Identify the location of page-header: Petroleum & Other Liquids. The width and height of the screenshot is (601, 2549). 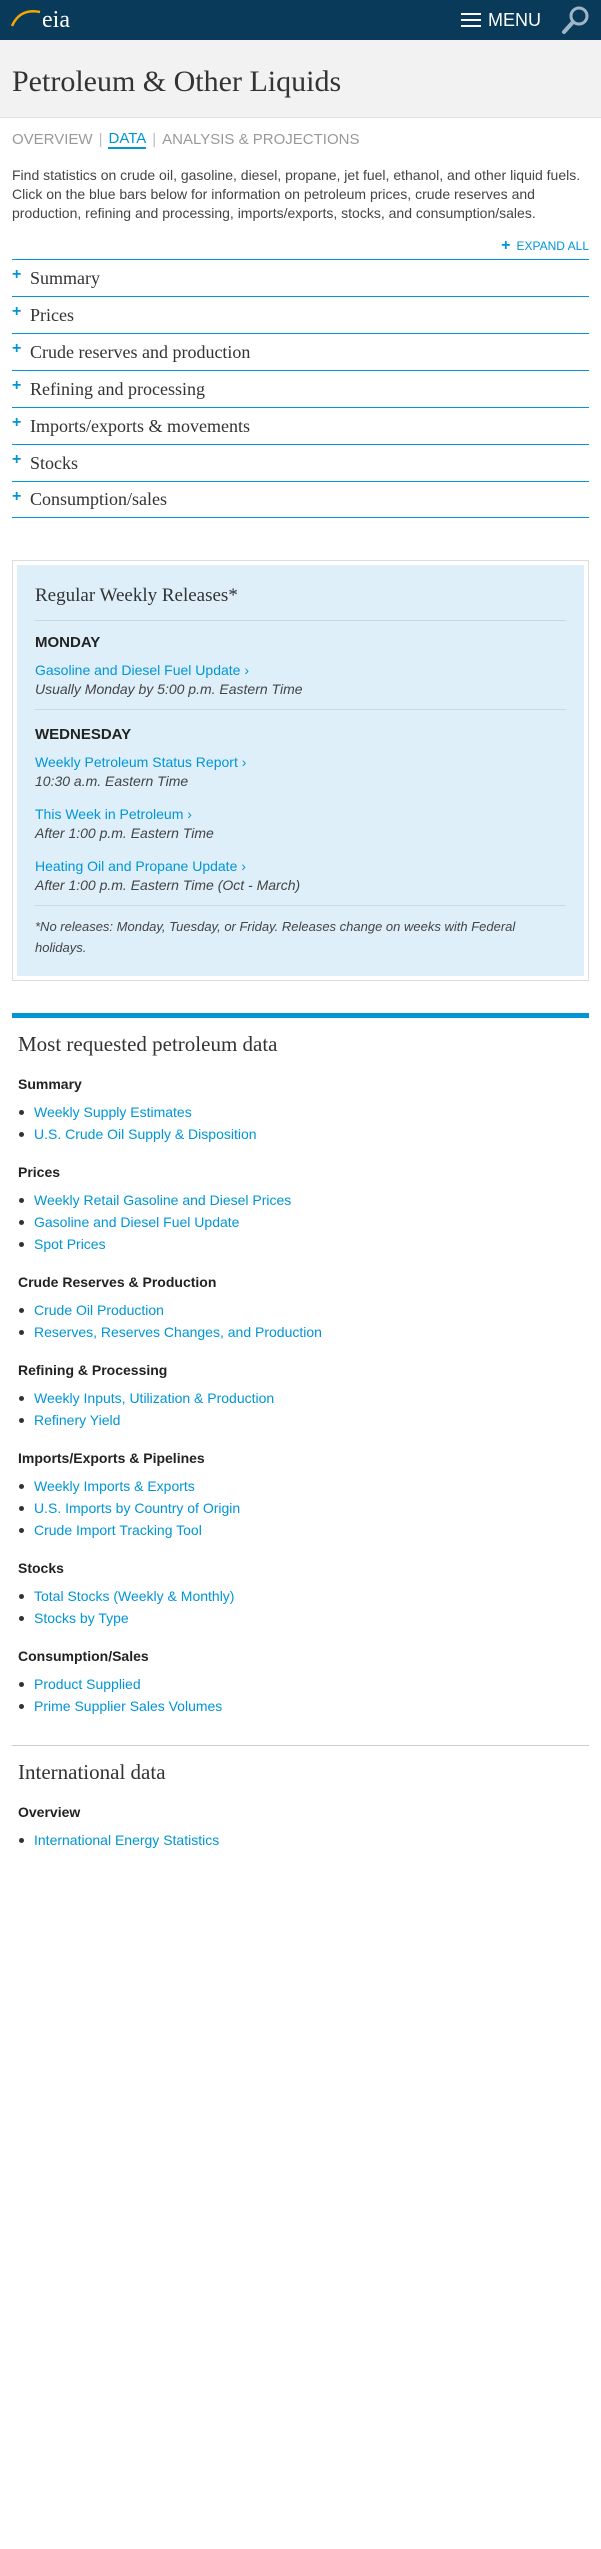
(300, 79).